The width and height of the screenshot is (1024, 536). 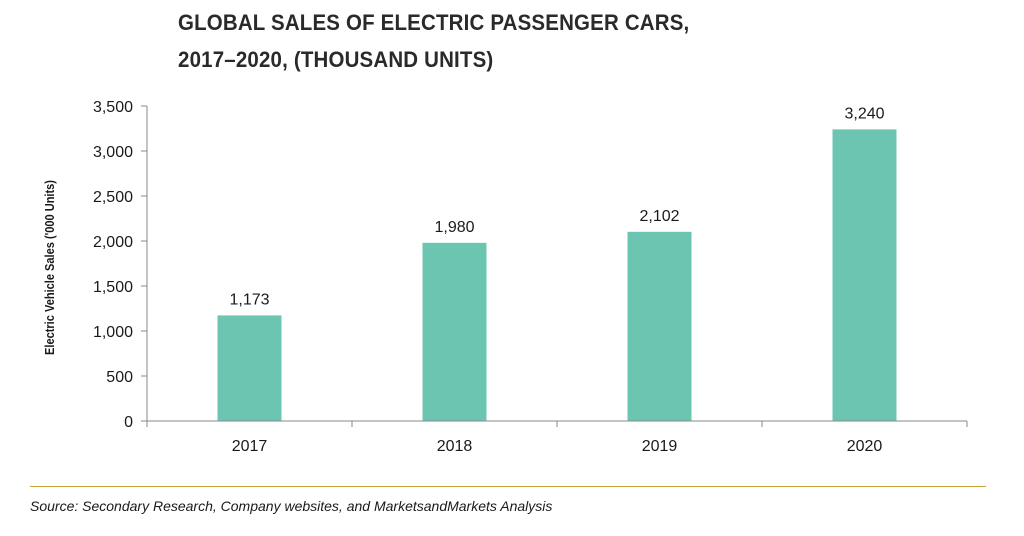 I want to click on y-tick-label: 3,000, so click(x=113, y=152).